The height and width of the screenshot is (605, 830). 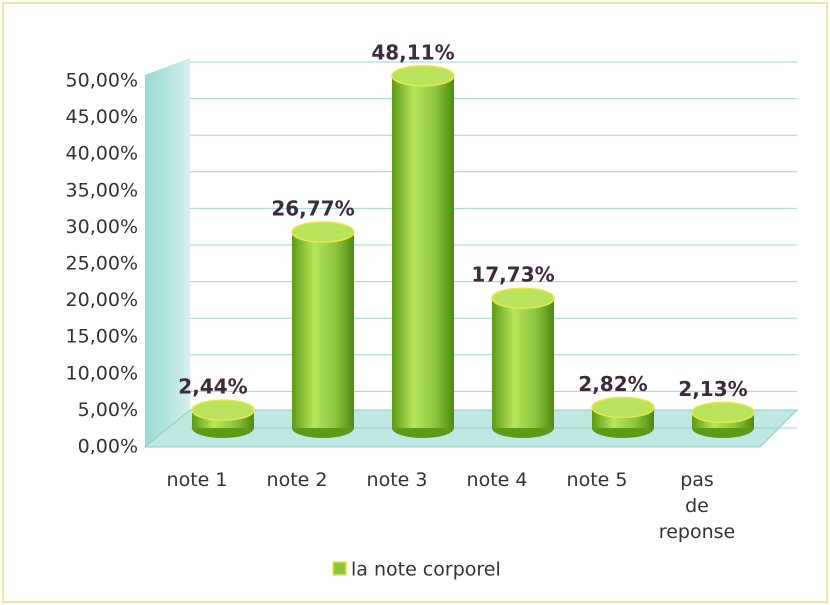 I want to click on y-tick-label: 20,00%, so click(x=102, y=300).